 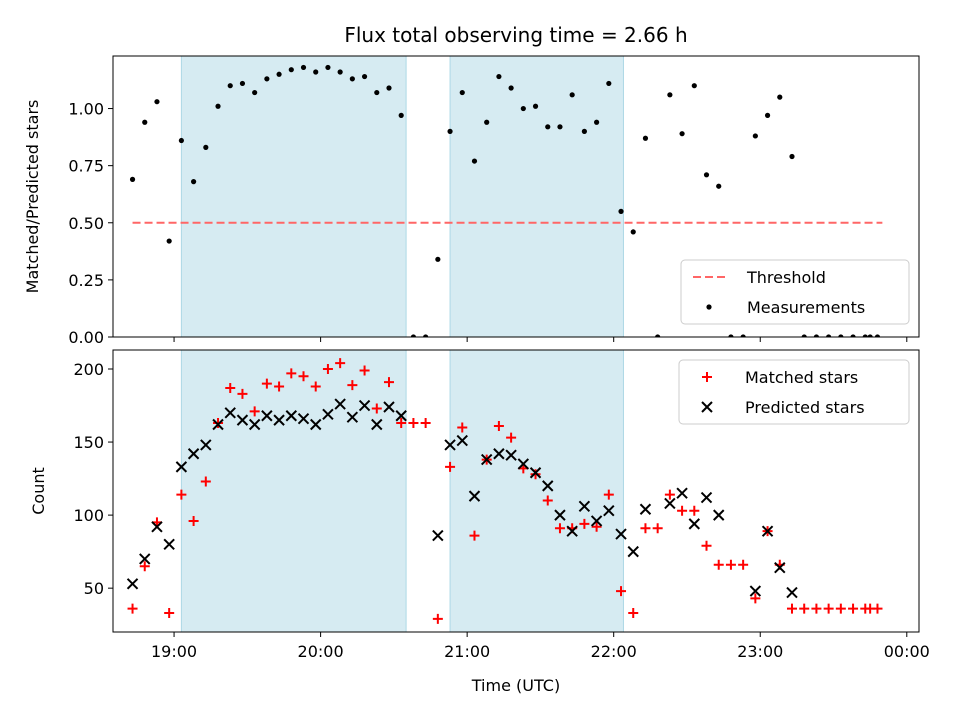 What do you see at coordinates (86, 166) in the screenshot?
I see `y-tick-label: 0.75` at bounding box center [86, 166].